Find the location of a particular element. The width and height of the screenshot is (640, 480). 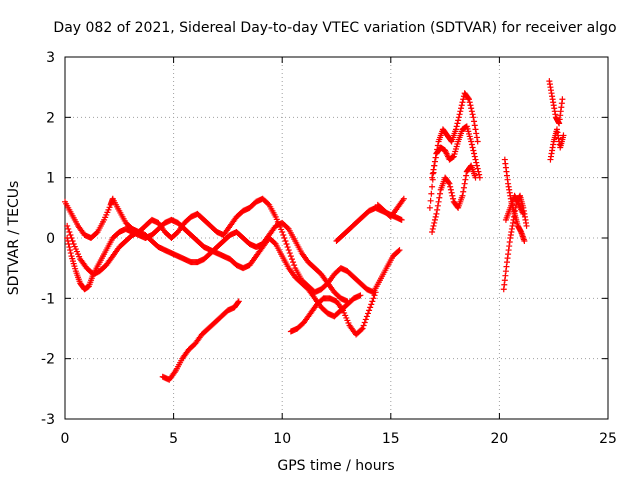

series-track-j is located at coordinates (454, 198).